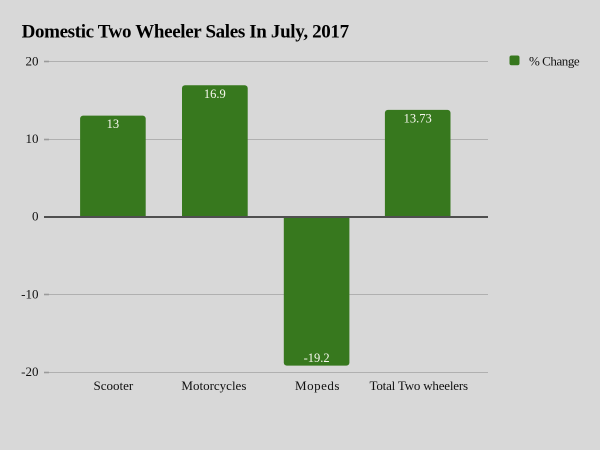  I want to click on svg-text: 20, so click(32, 61).